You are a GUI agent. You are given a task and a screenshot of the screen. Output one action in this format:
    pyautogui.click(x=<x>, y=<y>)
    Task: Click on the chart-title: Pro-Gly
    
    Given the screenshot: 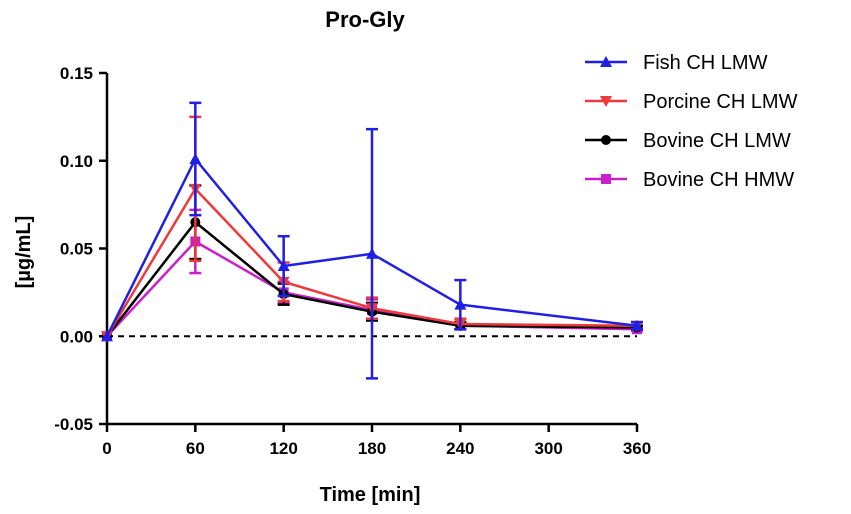 What is the action you would take?
    pyautogui.click(x=365, y=19)
    